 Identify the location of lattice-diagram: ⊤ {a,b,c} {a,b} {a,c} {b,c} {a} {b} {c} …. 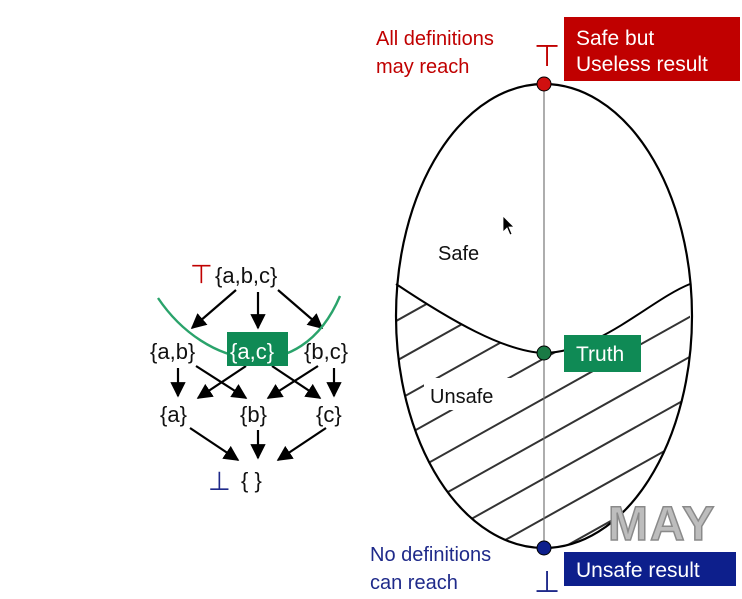
(249, 377).